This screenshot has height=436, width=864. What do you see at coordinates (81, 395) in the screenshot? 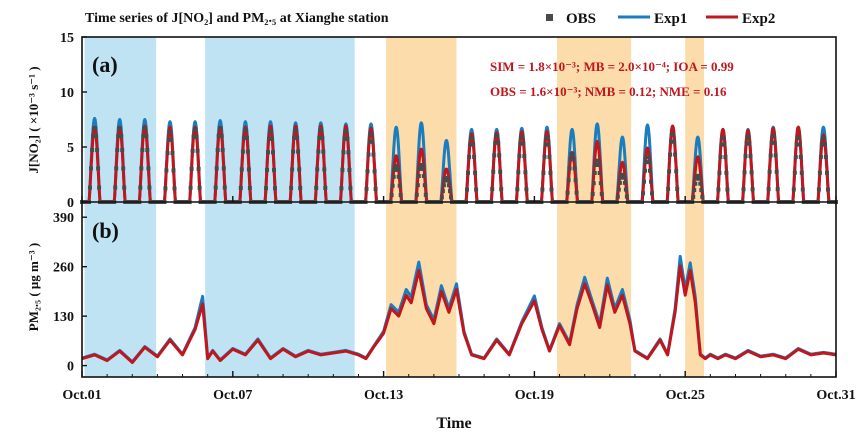
I see `x-tick-label: Oct.01` at bounding box center [81, 395].